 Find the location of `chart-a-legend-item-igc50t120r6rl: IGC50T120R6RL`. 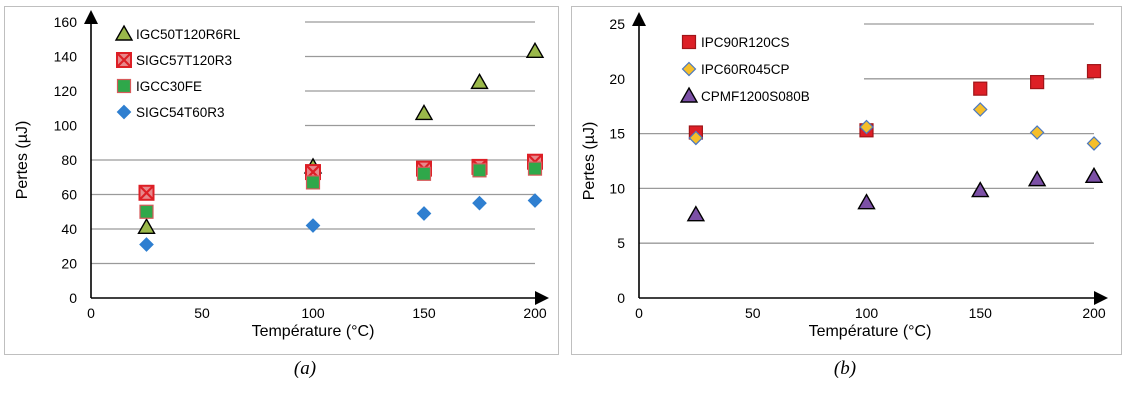

chart-a-legend-item-igc50t120r6rl: IGC50T120R6RL is located at coordinates (177, 33).